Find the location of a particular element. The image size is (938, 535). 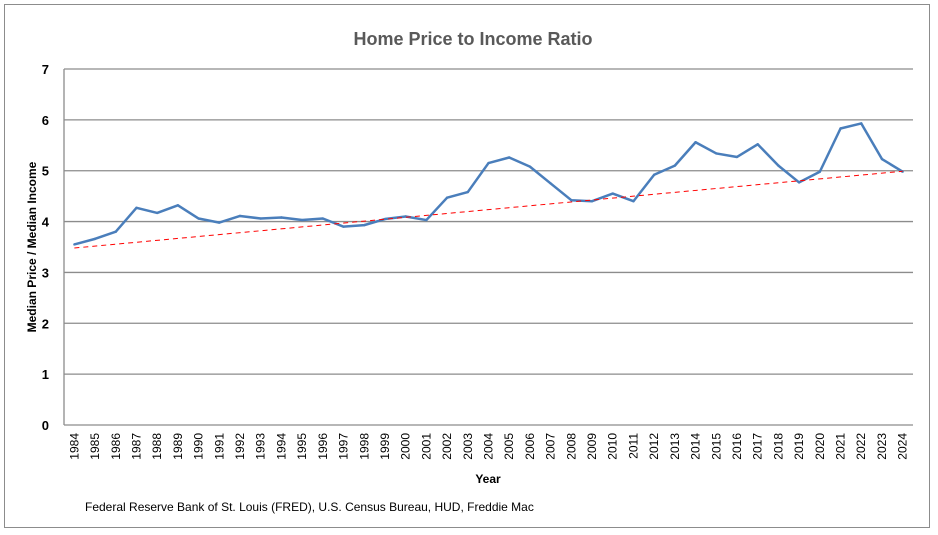

x-tick-label: 2021 is located at coordinates (841, 446).